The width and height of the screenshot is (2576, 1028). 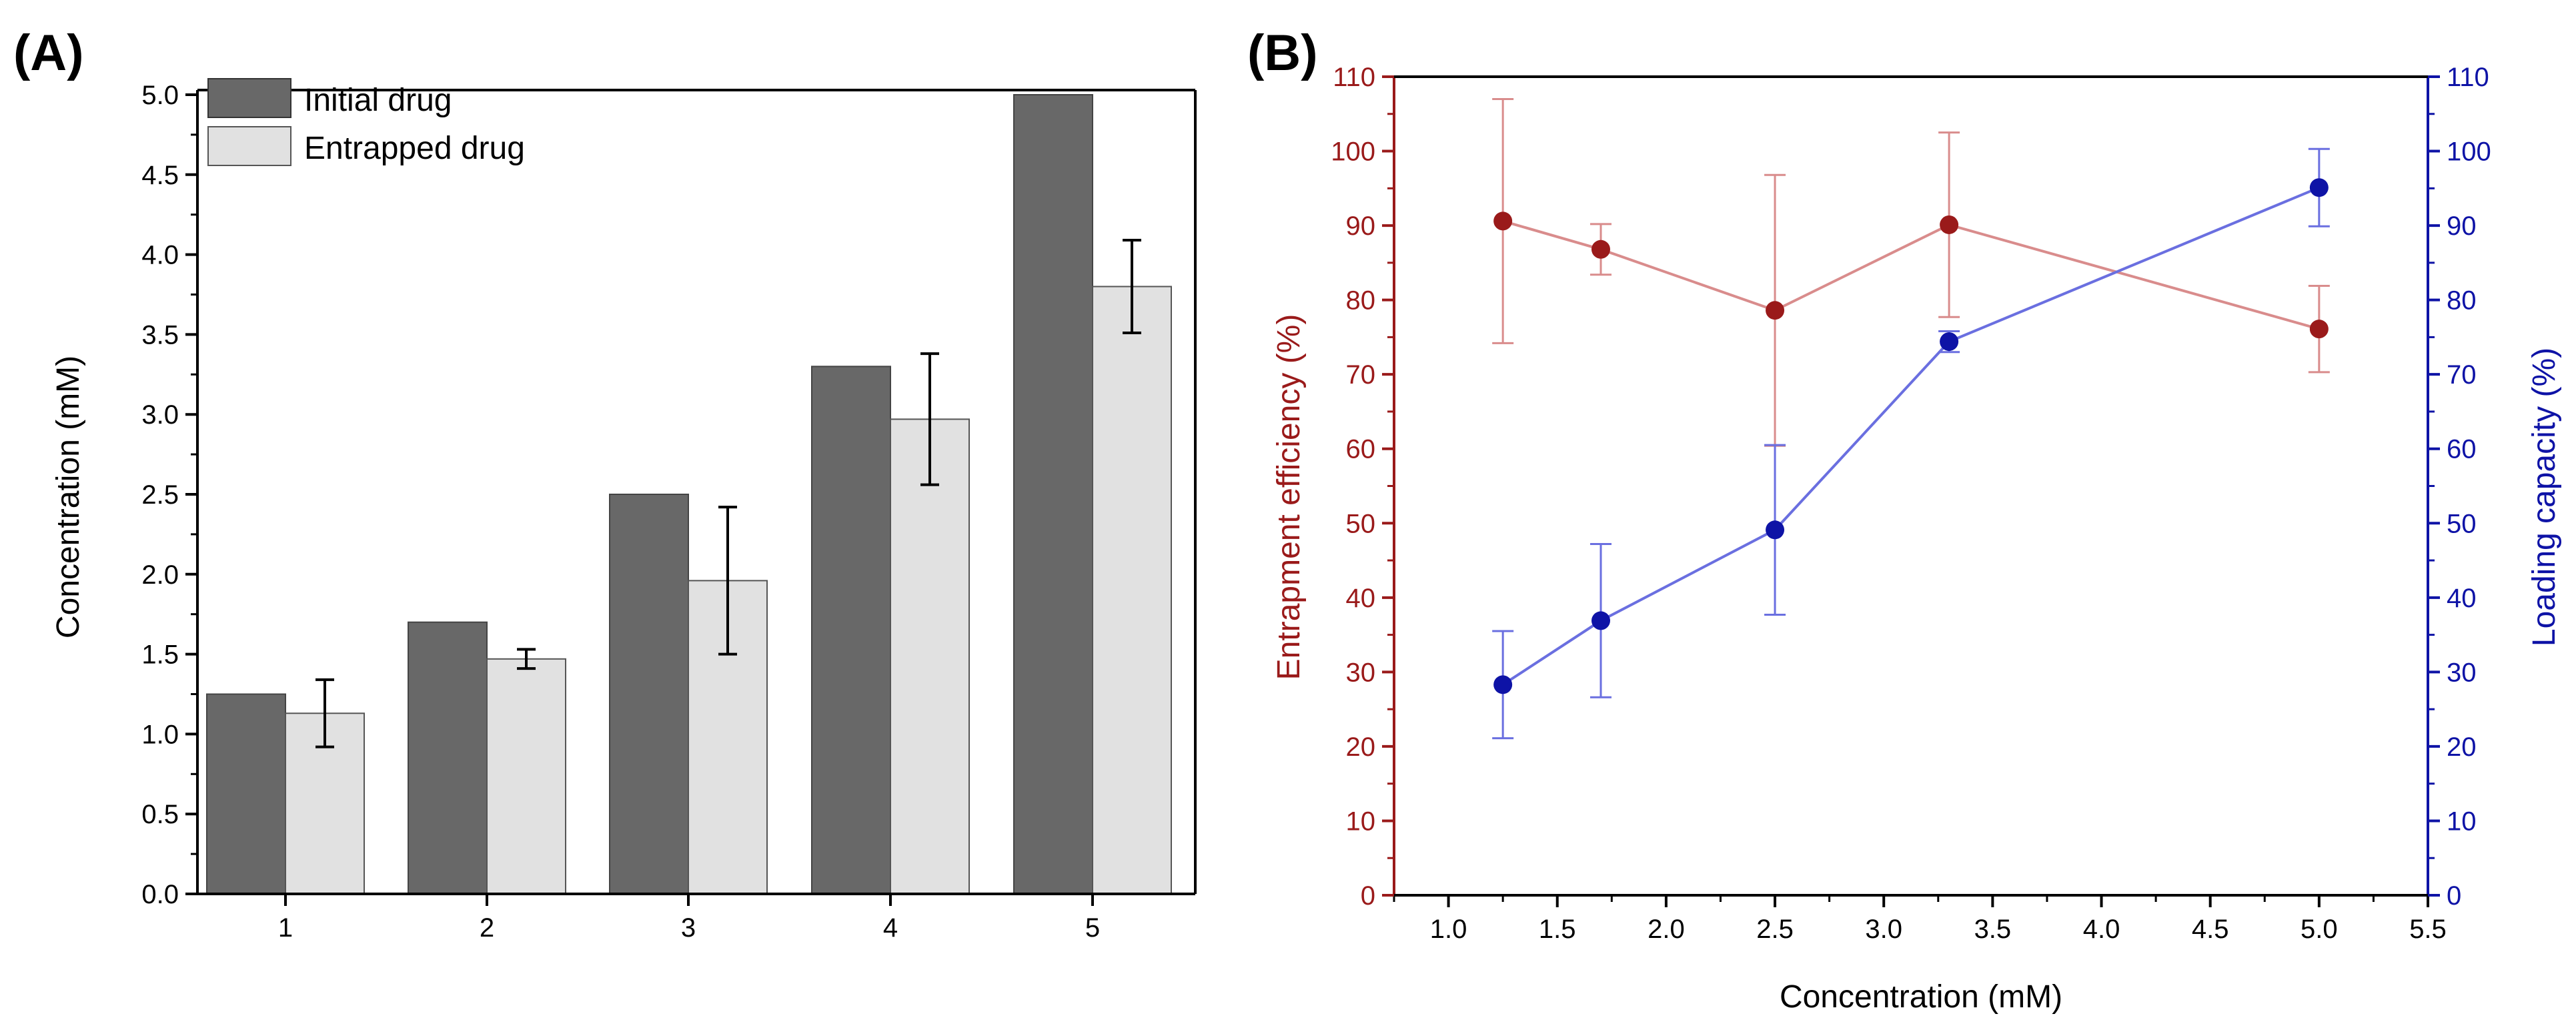 I want to click on y-tick-label-left-b-7: 70, so click(x=1361, y=375).